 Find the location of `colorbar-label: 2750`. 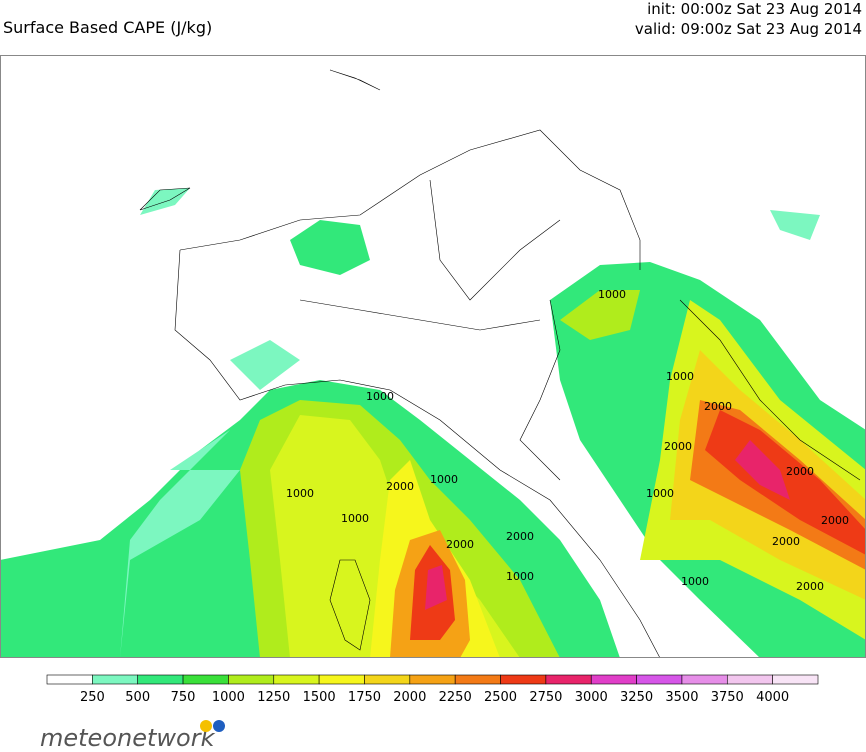

colorbar-label: 2750 is located at coordinates (545, 697).